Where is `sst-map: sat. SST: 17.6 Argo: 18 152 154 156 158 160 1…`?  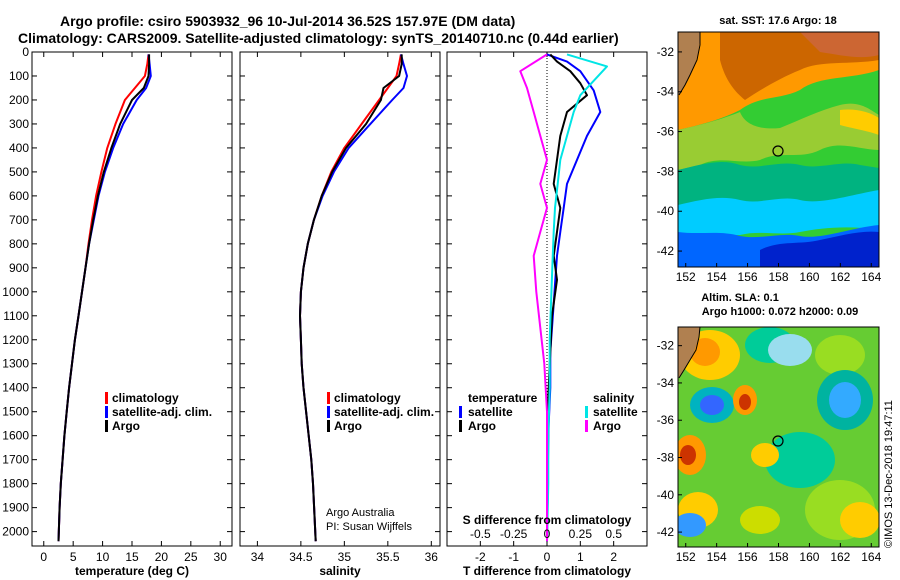 sst-map: sat. SST: 17.6 Argo: 18 152 154 156 158 160 1… is located at coordinates (769, 149).